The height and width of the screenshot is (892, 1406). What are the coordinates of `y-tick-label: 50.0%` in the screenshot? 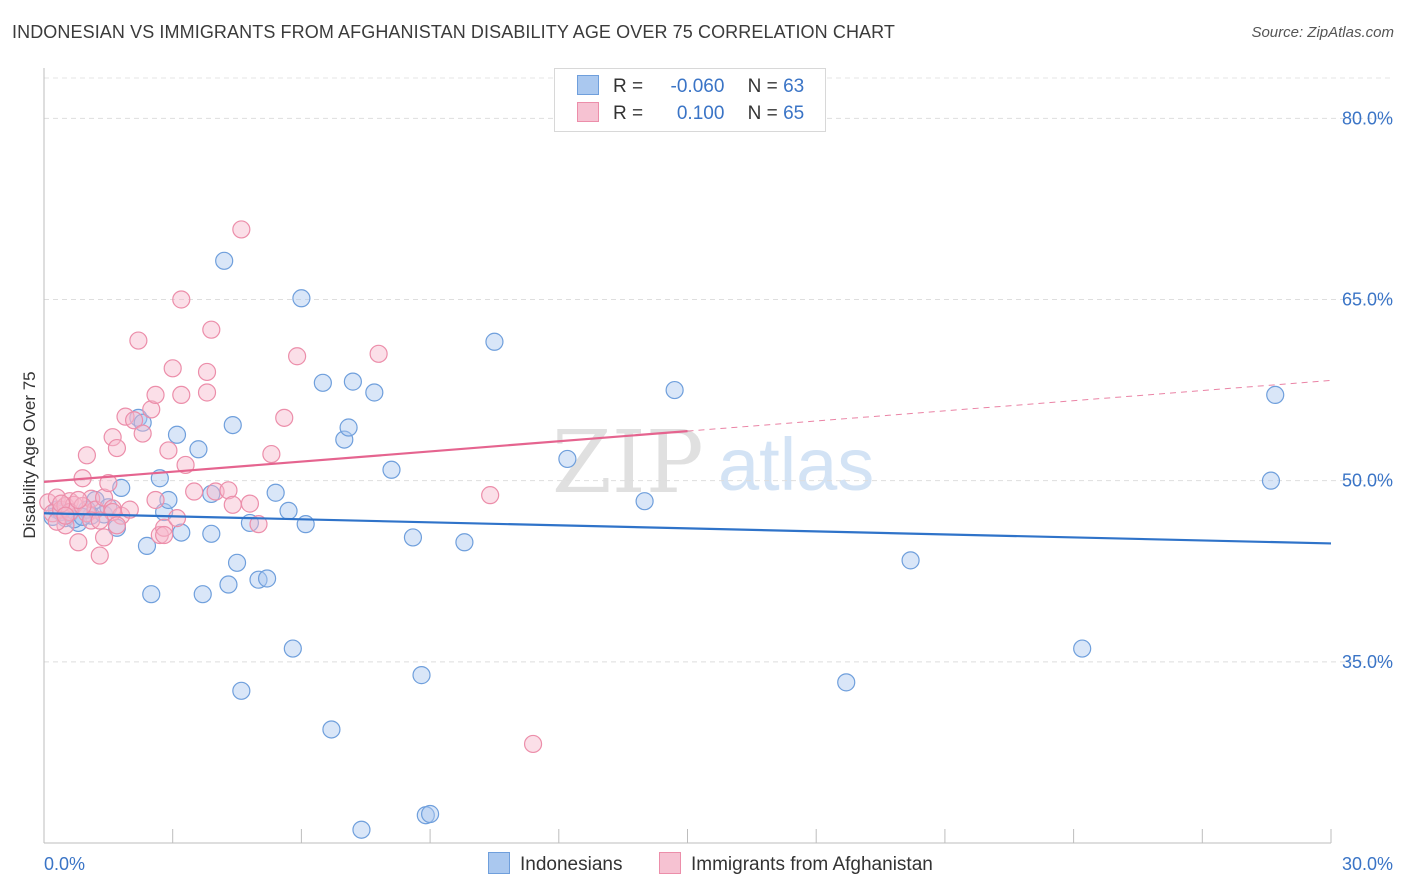 It's located at (1367, 481).